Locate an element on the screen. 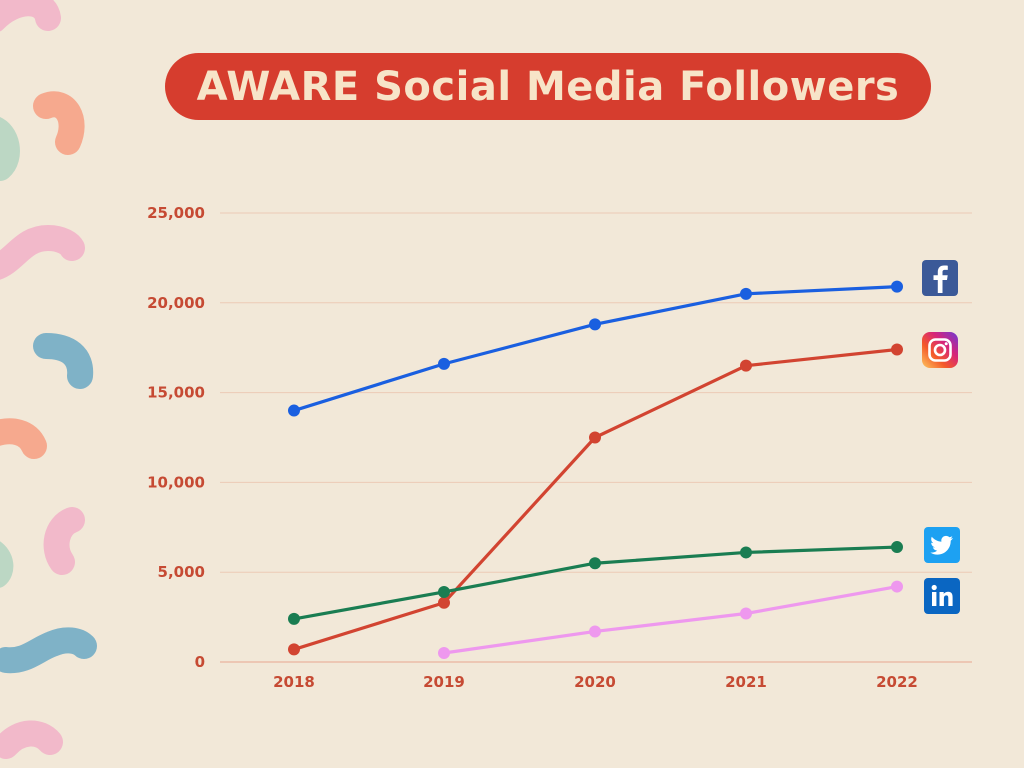 This screenshot has height=768, width=1024. x-tick-label: 2021 is located at coordinates (746, 682).